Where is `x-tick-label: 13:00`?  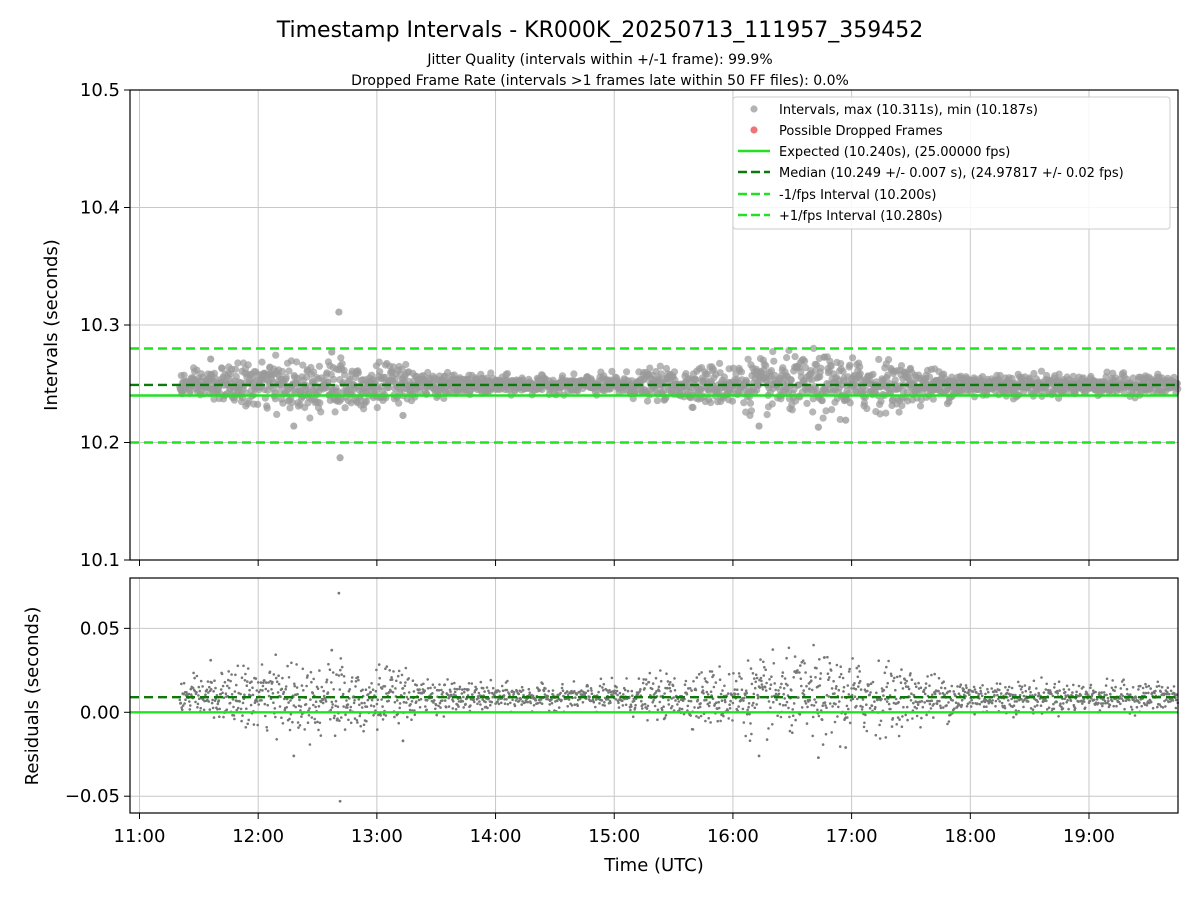
x-tick-label: 13:00 is located at coordinates (377, 836).